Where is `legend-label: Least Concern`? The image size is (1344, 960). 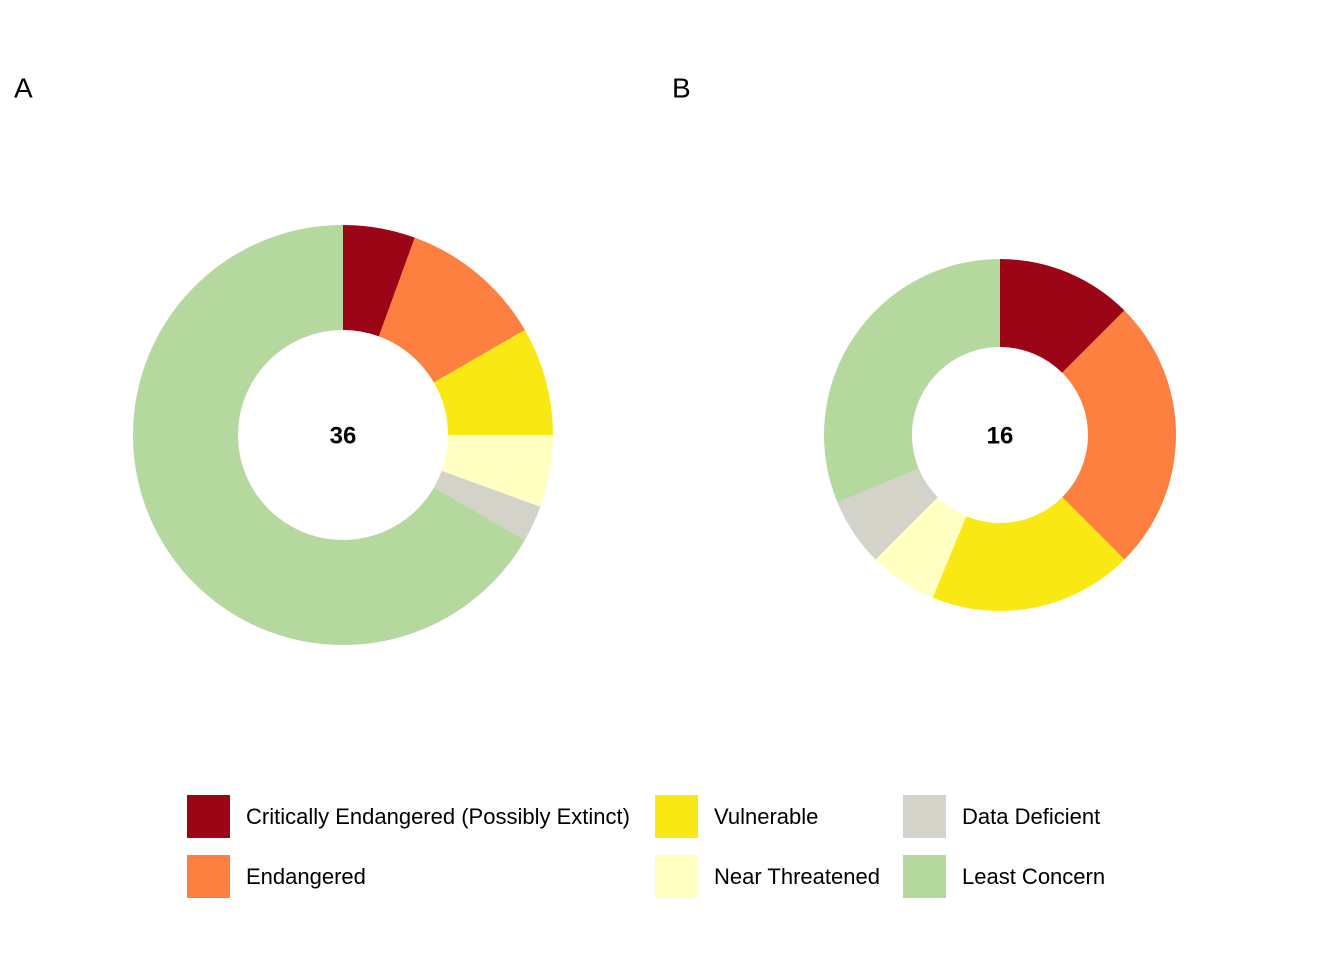
legend-label: Least Concern is located at coordinates (1033, 876).